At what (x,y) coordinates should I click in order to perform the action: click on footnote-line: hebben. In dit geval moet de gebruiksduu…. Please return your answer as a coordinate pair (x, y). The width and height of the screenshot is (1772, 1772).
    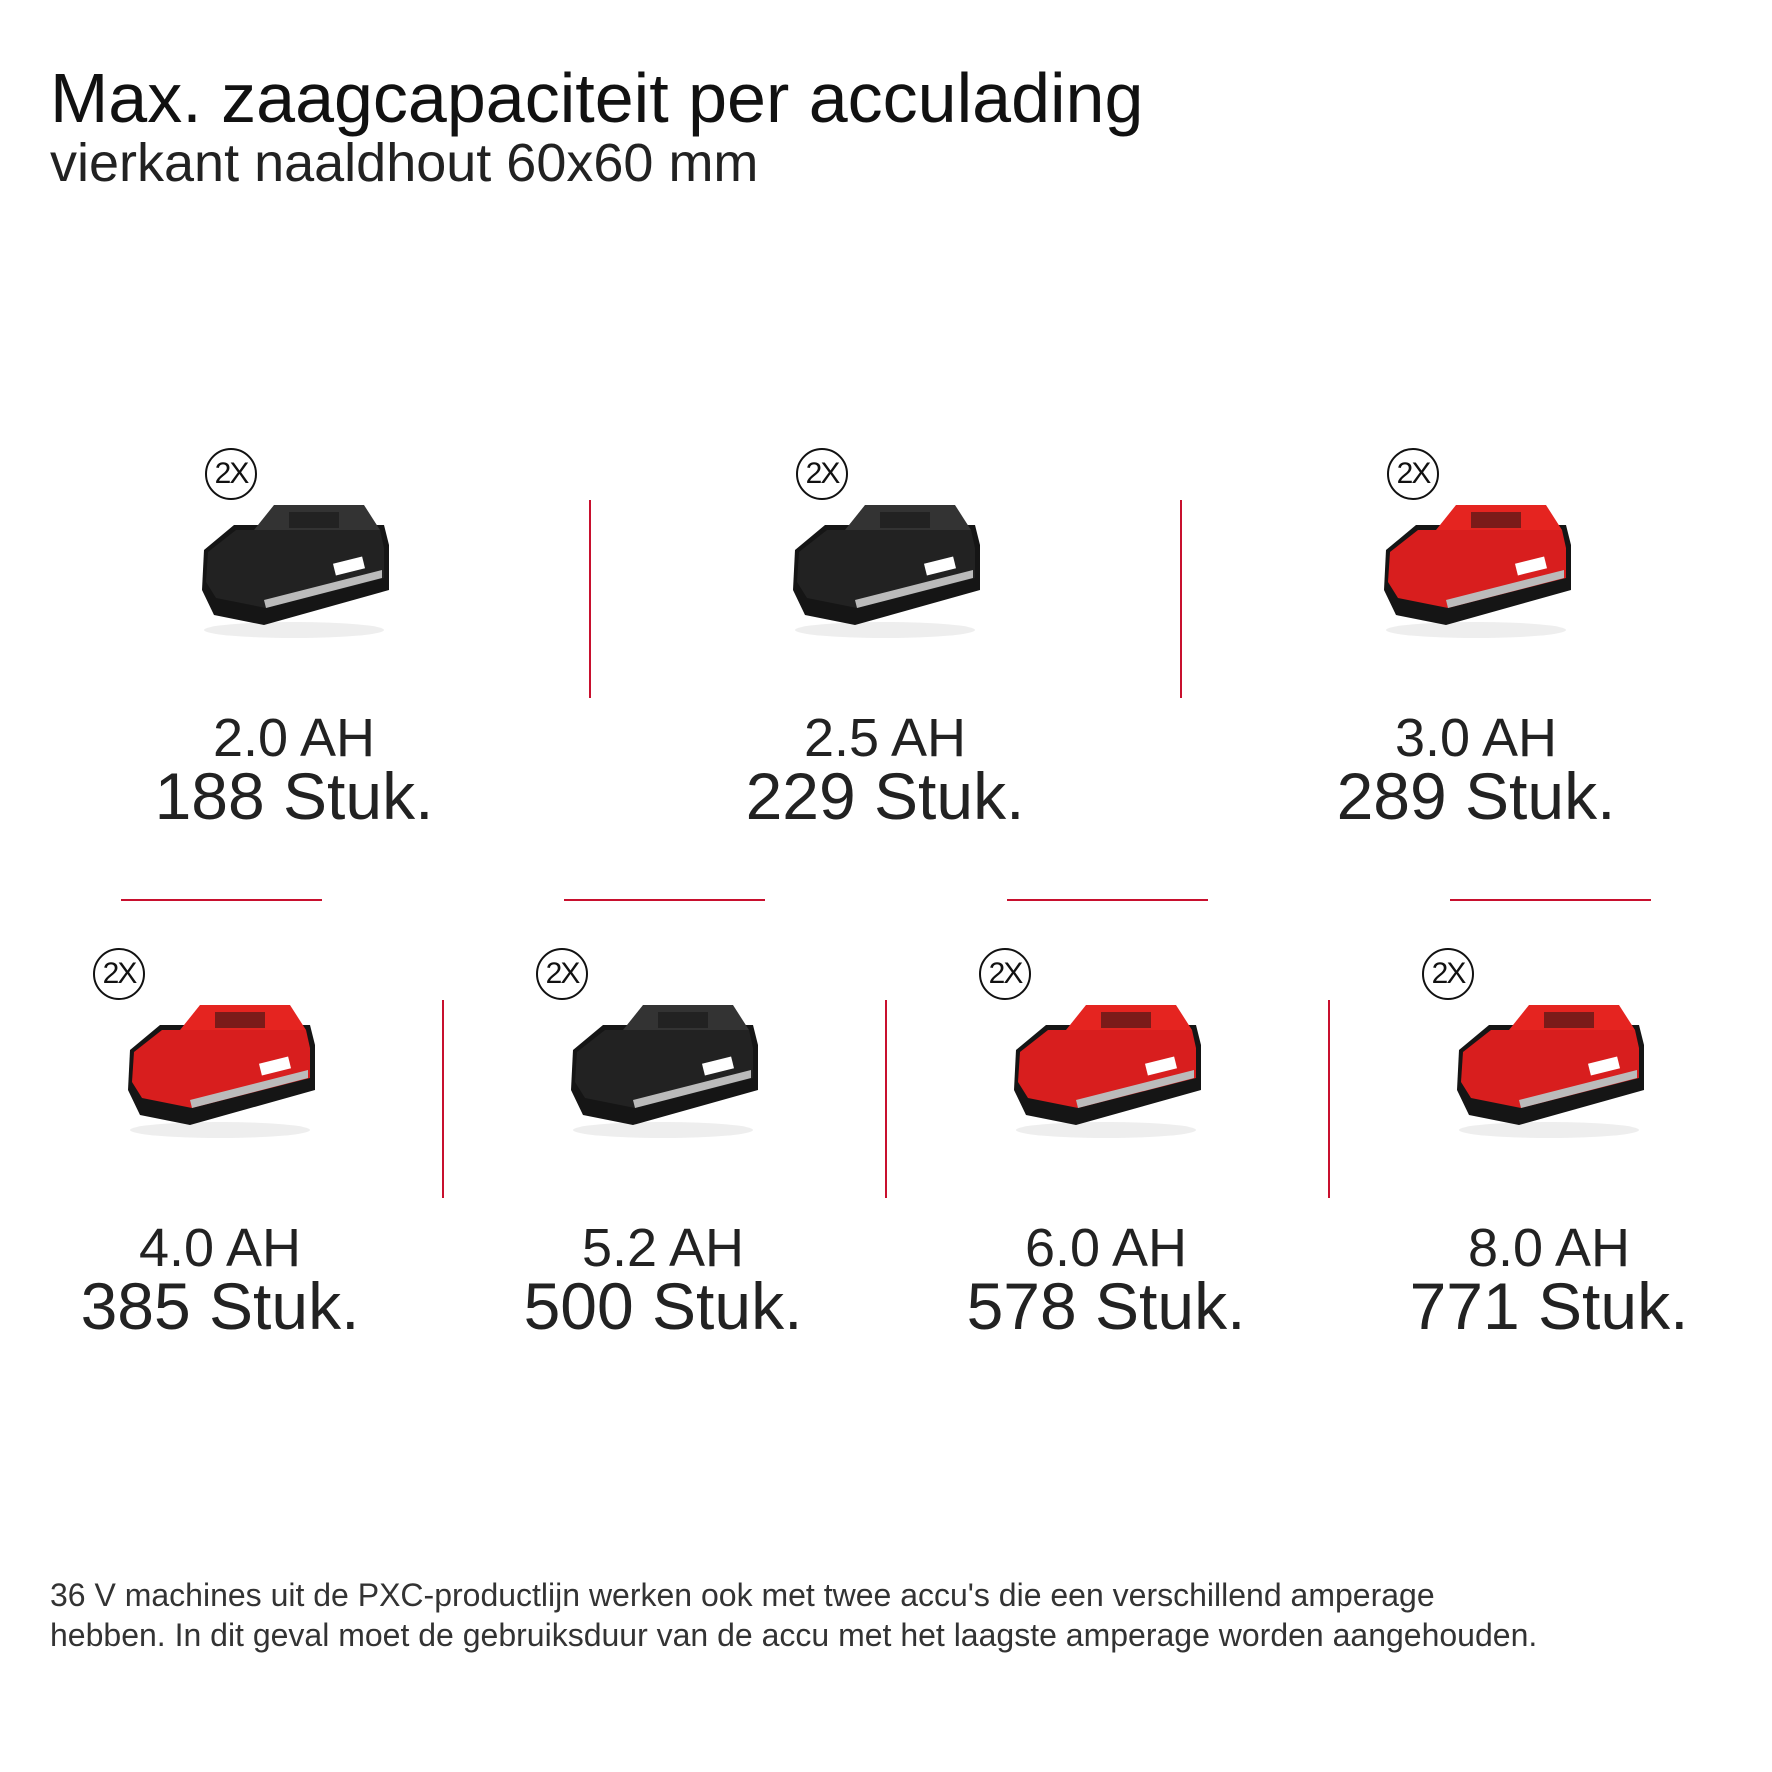
    Looking at the image, I should click on (794, 1635).